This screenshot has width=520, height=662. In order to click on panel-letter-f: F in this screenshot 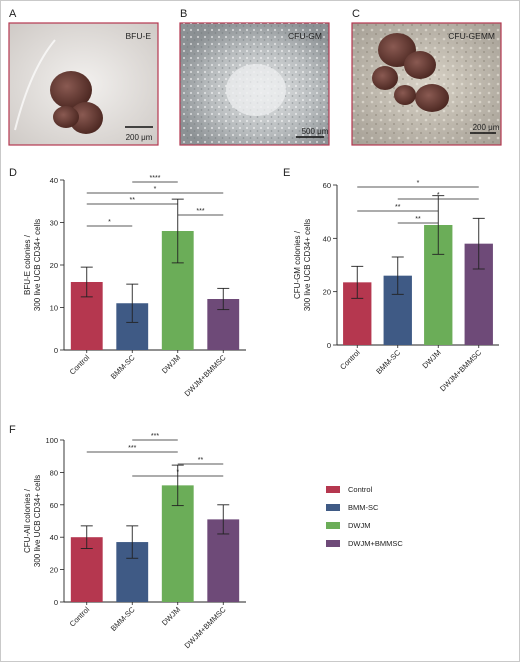, I will do `click(12, 430)`.